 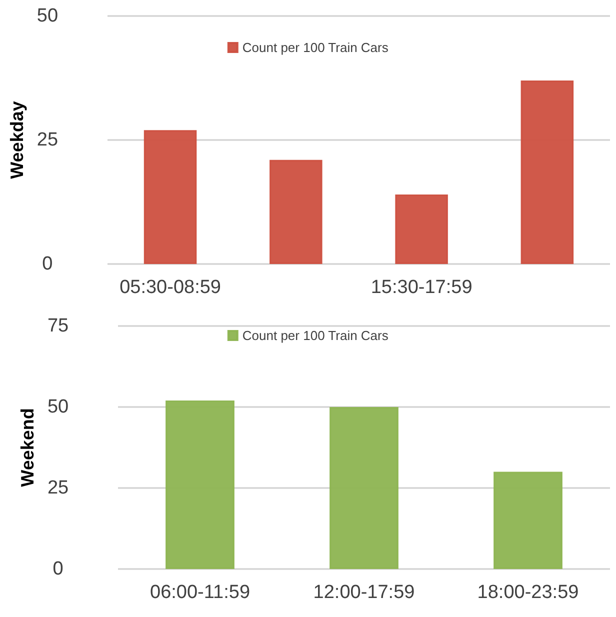 What do you see at coordinates (364, 592) in the screenshot?
I see `x-tick-label: 12:00-17:59` at bounding box center [364, 592].